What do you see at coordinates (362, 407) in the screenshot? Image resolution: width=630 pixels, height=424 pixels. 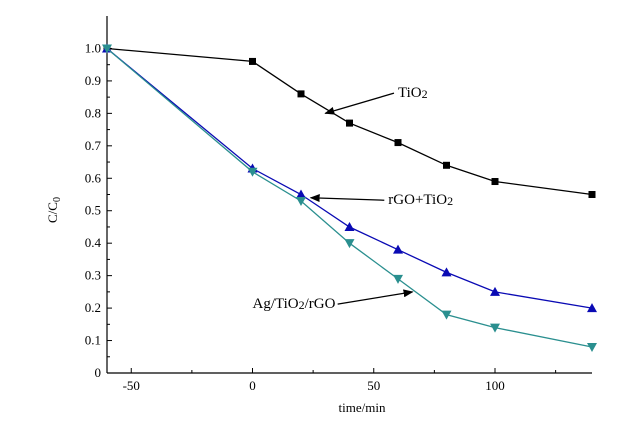 I see `x-axis-label: time/min` at bounding box center [362, 407].